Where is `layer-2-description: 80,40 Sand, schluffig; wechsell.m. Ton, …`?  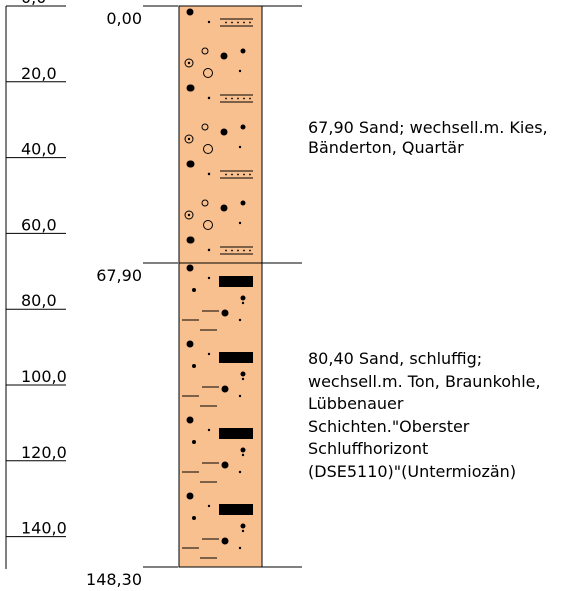 layer-2-description: 80,40 Sand, schluffig; wechsell.m. Ton, … is located at coordinates (424, 415).